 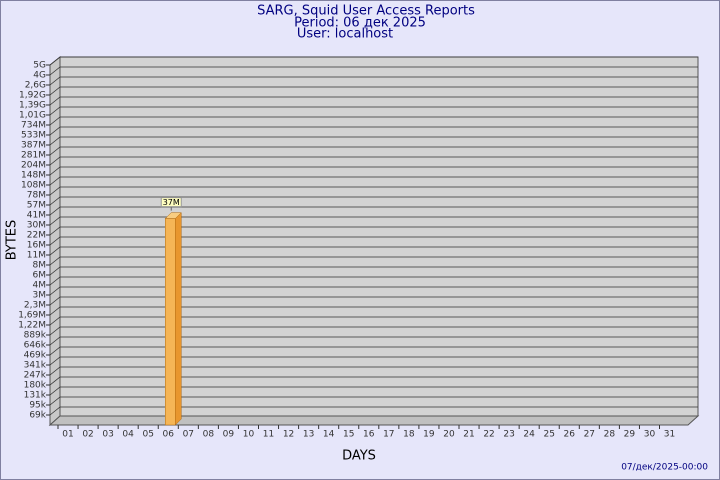 What do you see at coordinates (548, 435) in the screenshot?
I see `x-tick-label: 25` at bounding box center [548, 435].